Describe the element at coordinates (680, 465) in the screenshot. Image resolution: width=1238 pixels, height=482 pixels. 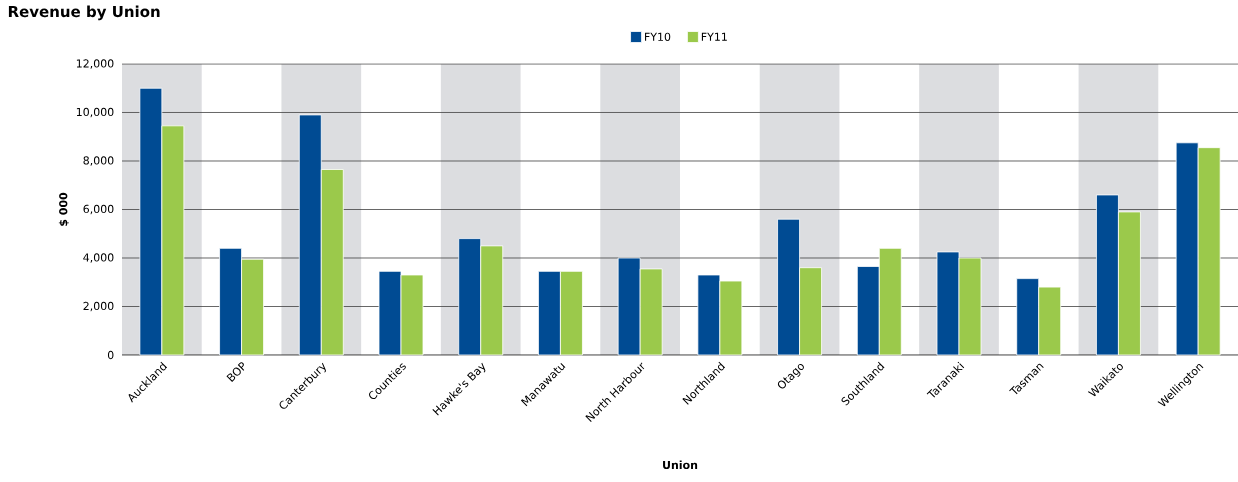
I see `x-axis-title: Union` at that location.